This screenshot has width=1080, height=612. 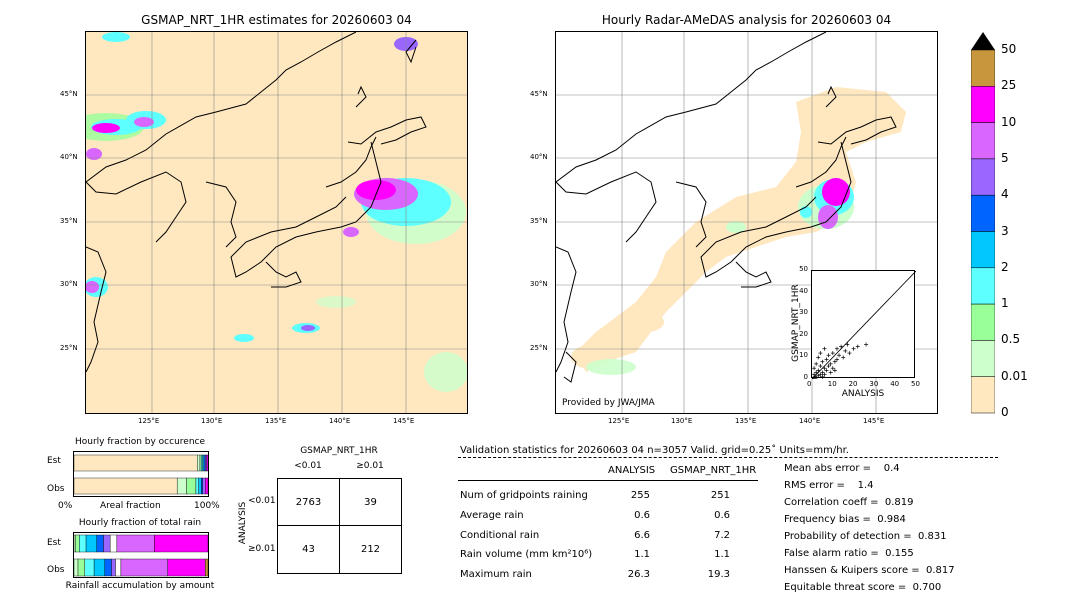 I want to click on left-lon-140: 140°E, so click(x=340, y=421).